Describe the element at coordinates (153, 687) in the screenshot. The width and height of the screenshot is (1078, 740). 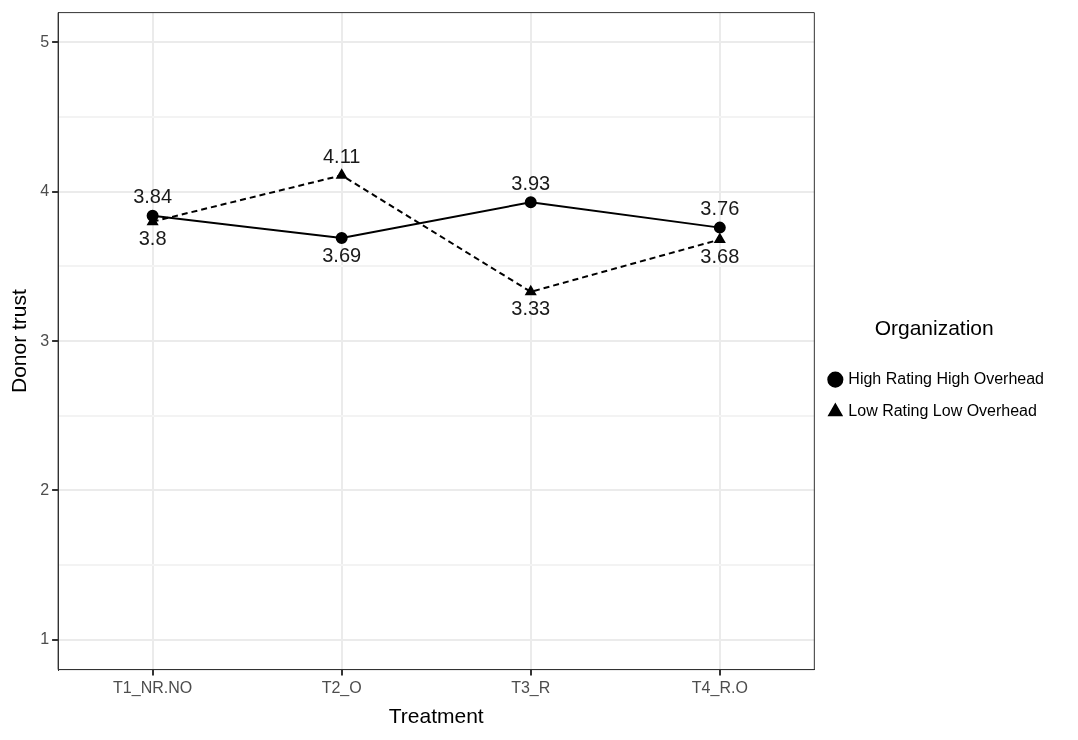
I see `x-tick-label: T1_NR.NO` at that location.